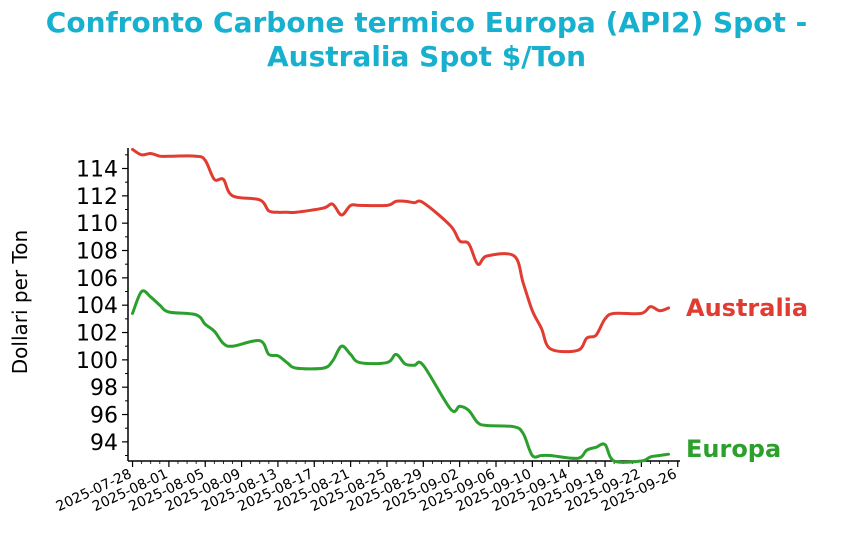 The width and height of the screenshot is (853, 538). I want to click on y-tick-label: 114, so click(97, 170).